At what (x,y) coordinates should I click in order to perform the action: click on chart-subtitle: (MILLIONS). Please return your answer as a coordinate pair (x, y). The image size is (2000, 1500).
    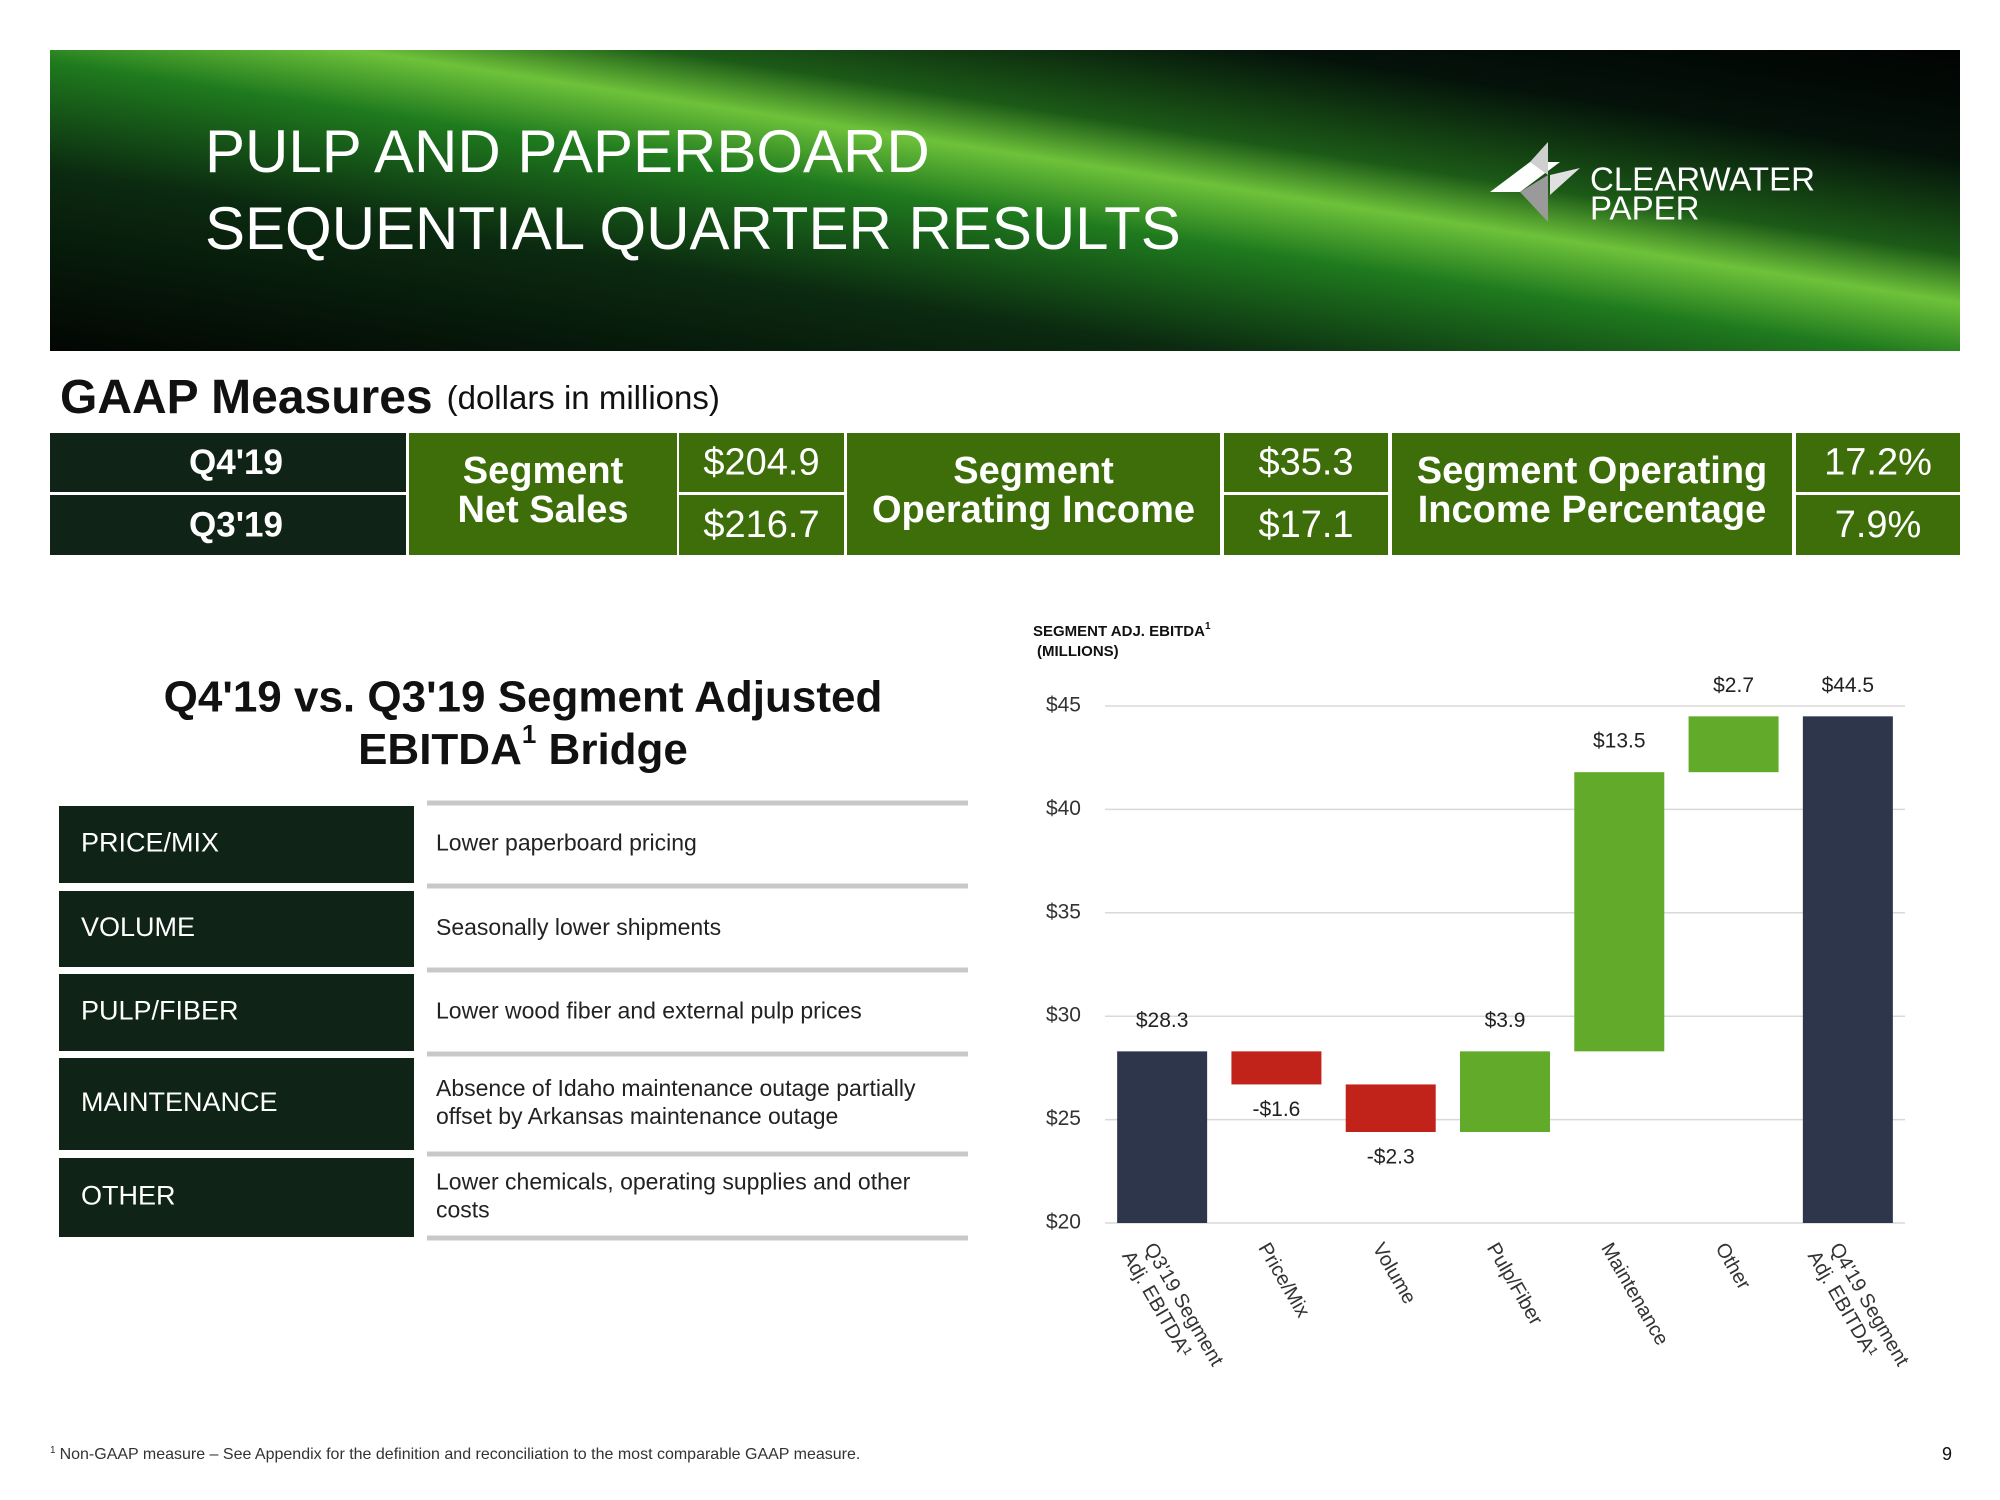
    Looking at the image, I should click on (1078, 651).